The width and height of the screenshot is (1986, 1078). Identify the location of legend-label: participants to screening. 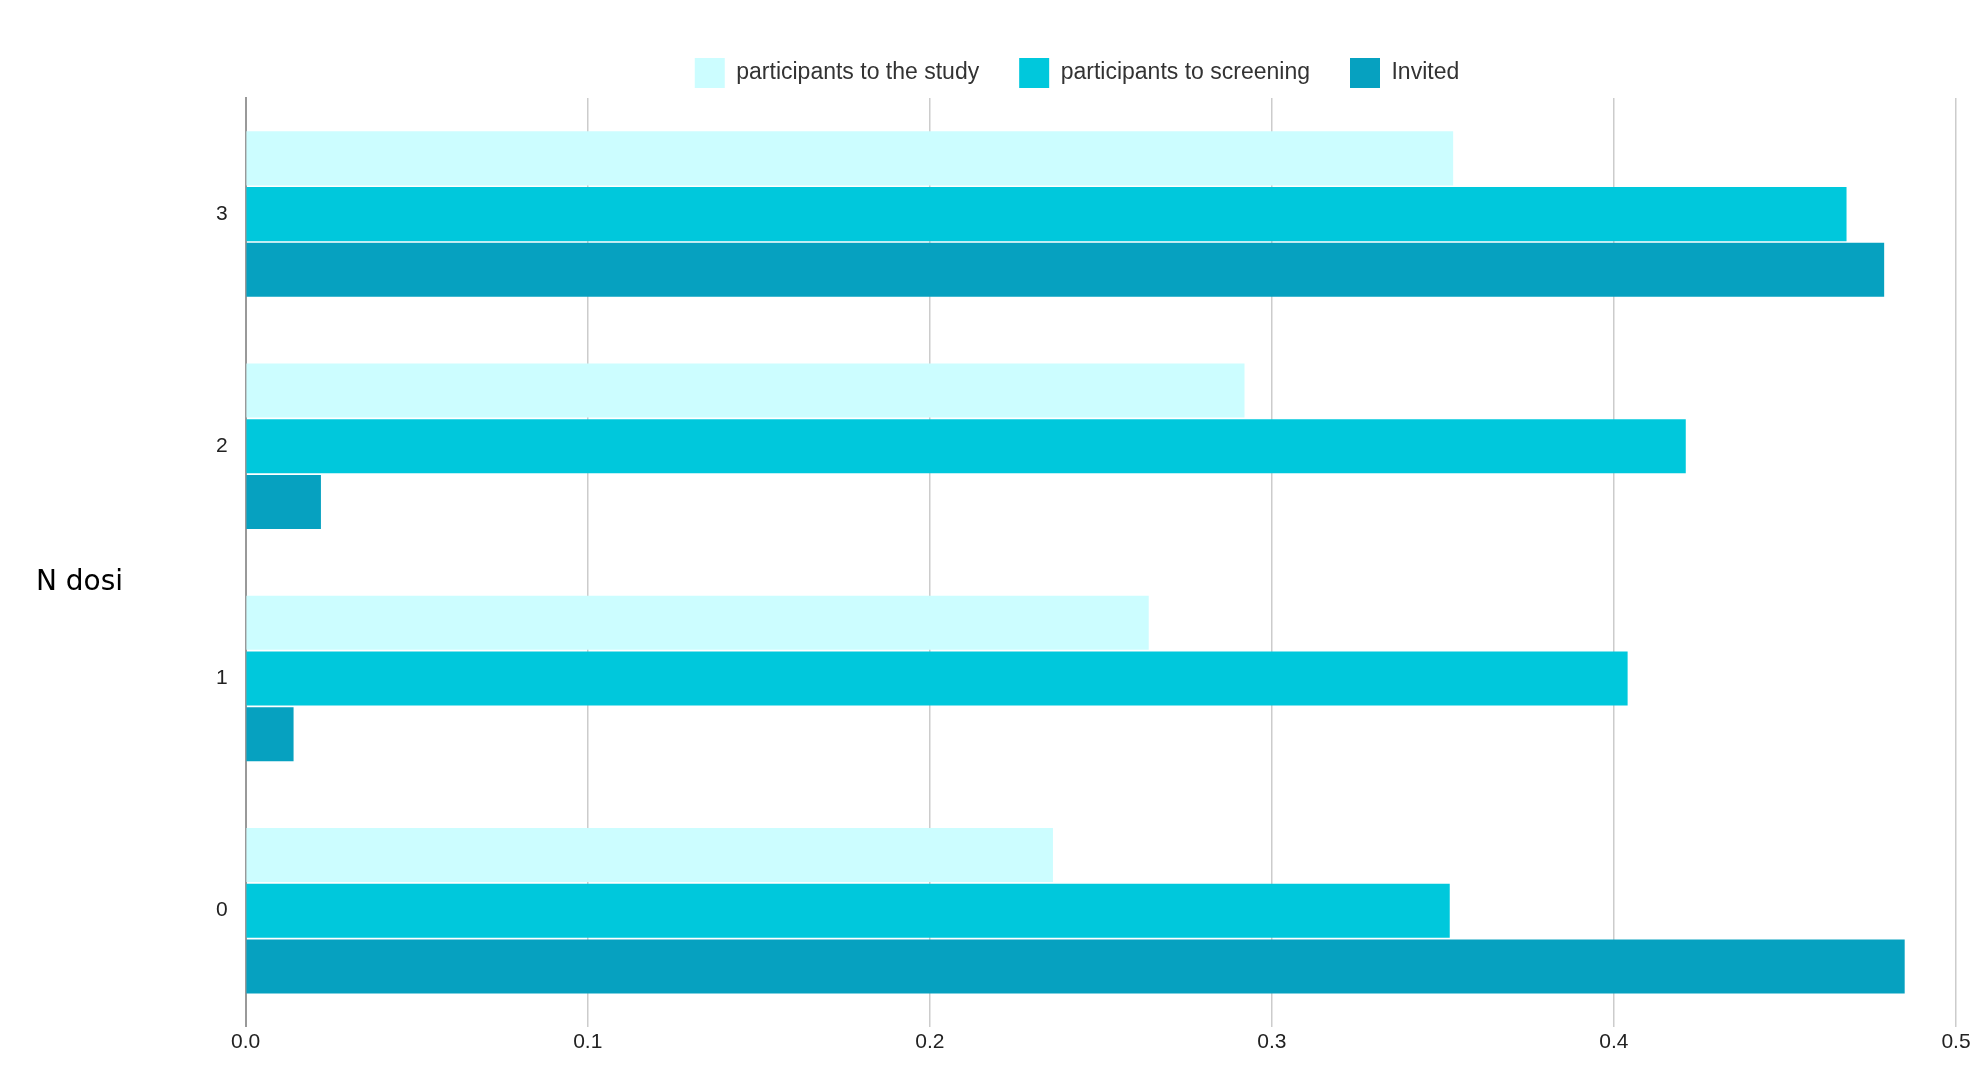
(1185, 71).